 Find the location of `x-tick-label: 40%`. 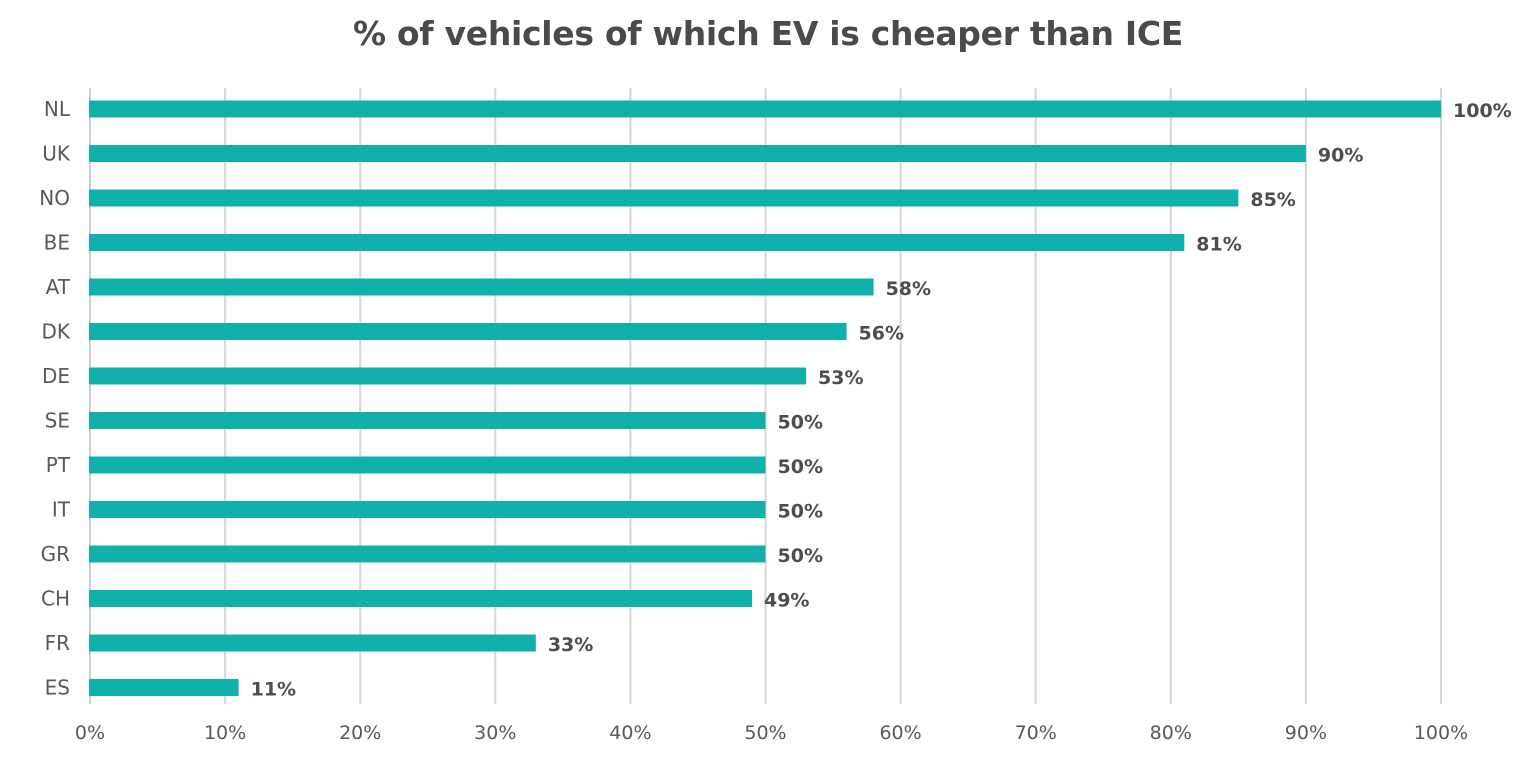

x-tick-label: 40% is located at coordinates (630, 733).